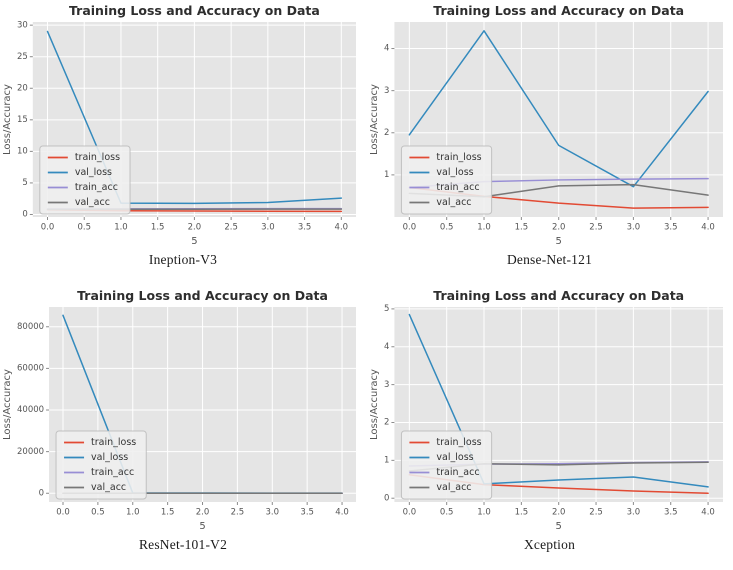  Describe the element at coordinates (549, 259) in the screenshot. I see `figure-caption-dense-net-121: Dense-Net-121` at that location.